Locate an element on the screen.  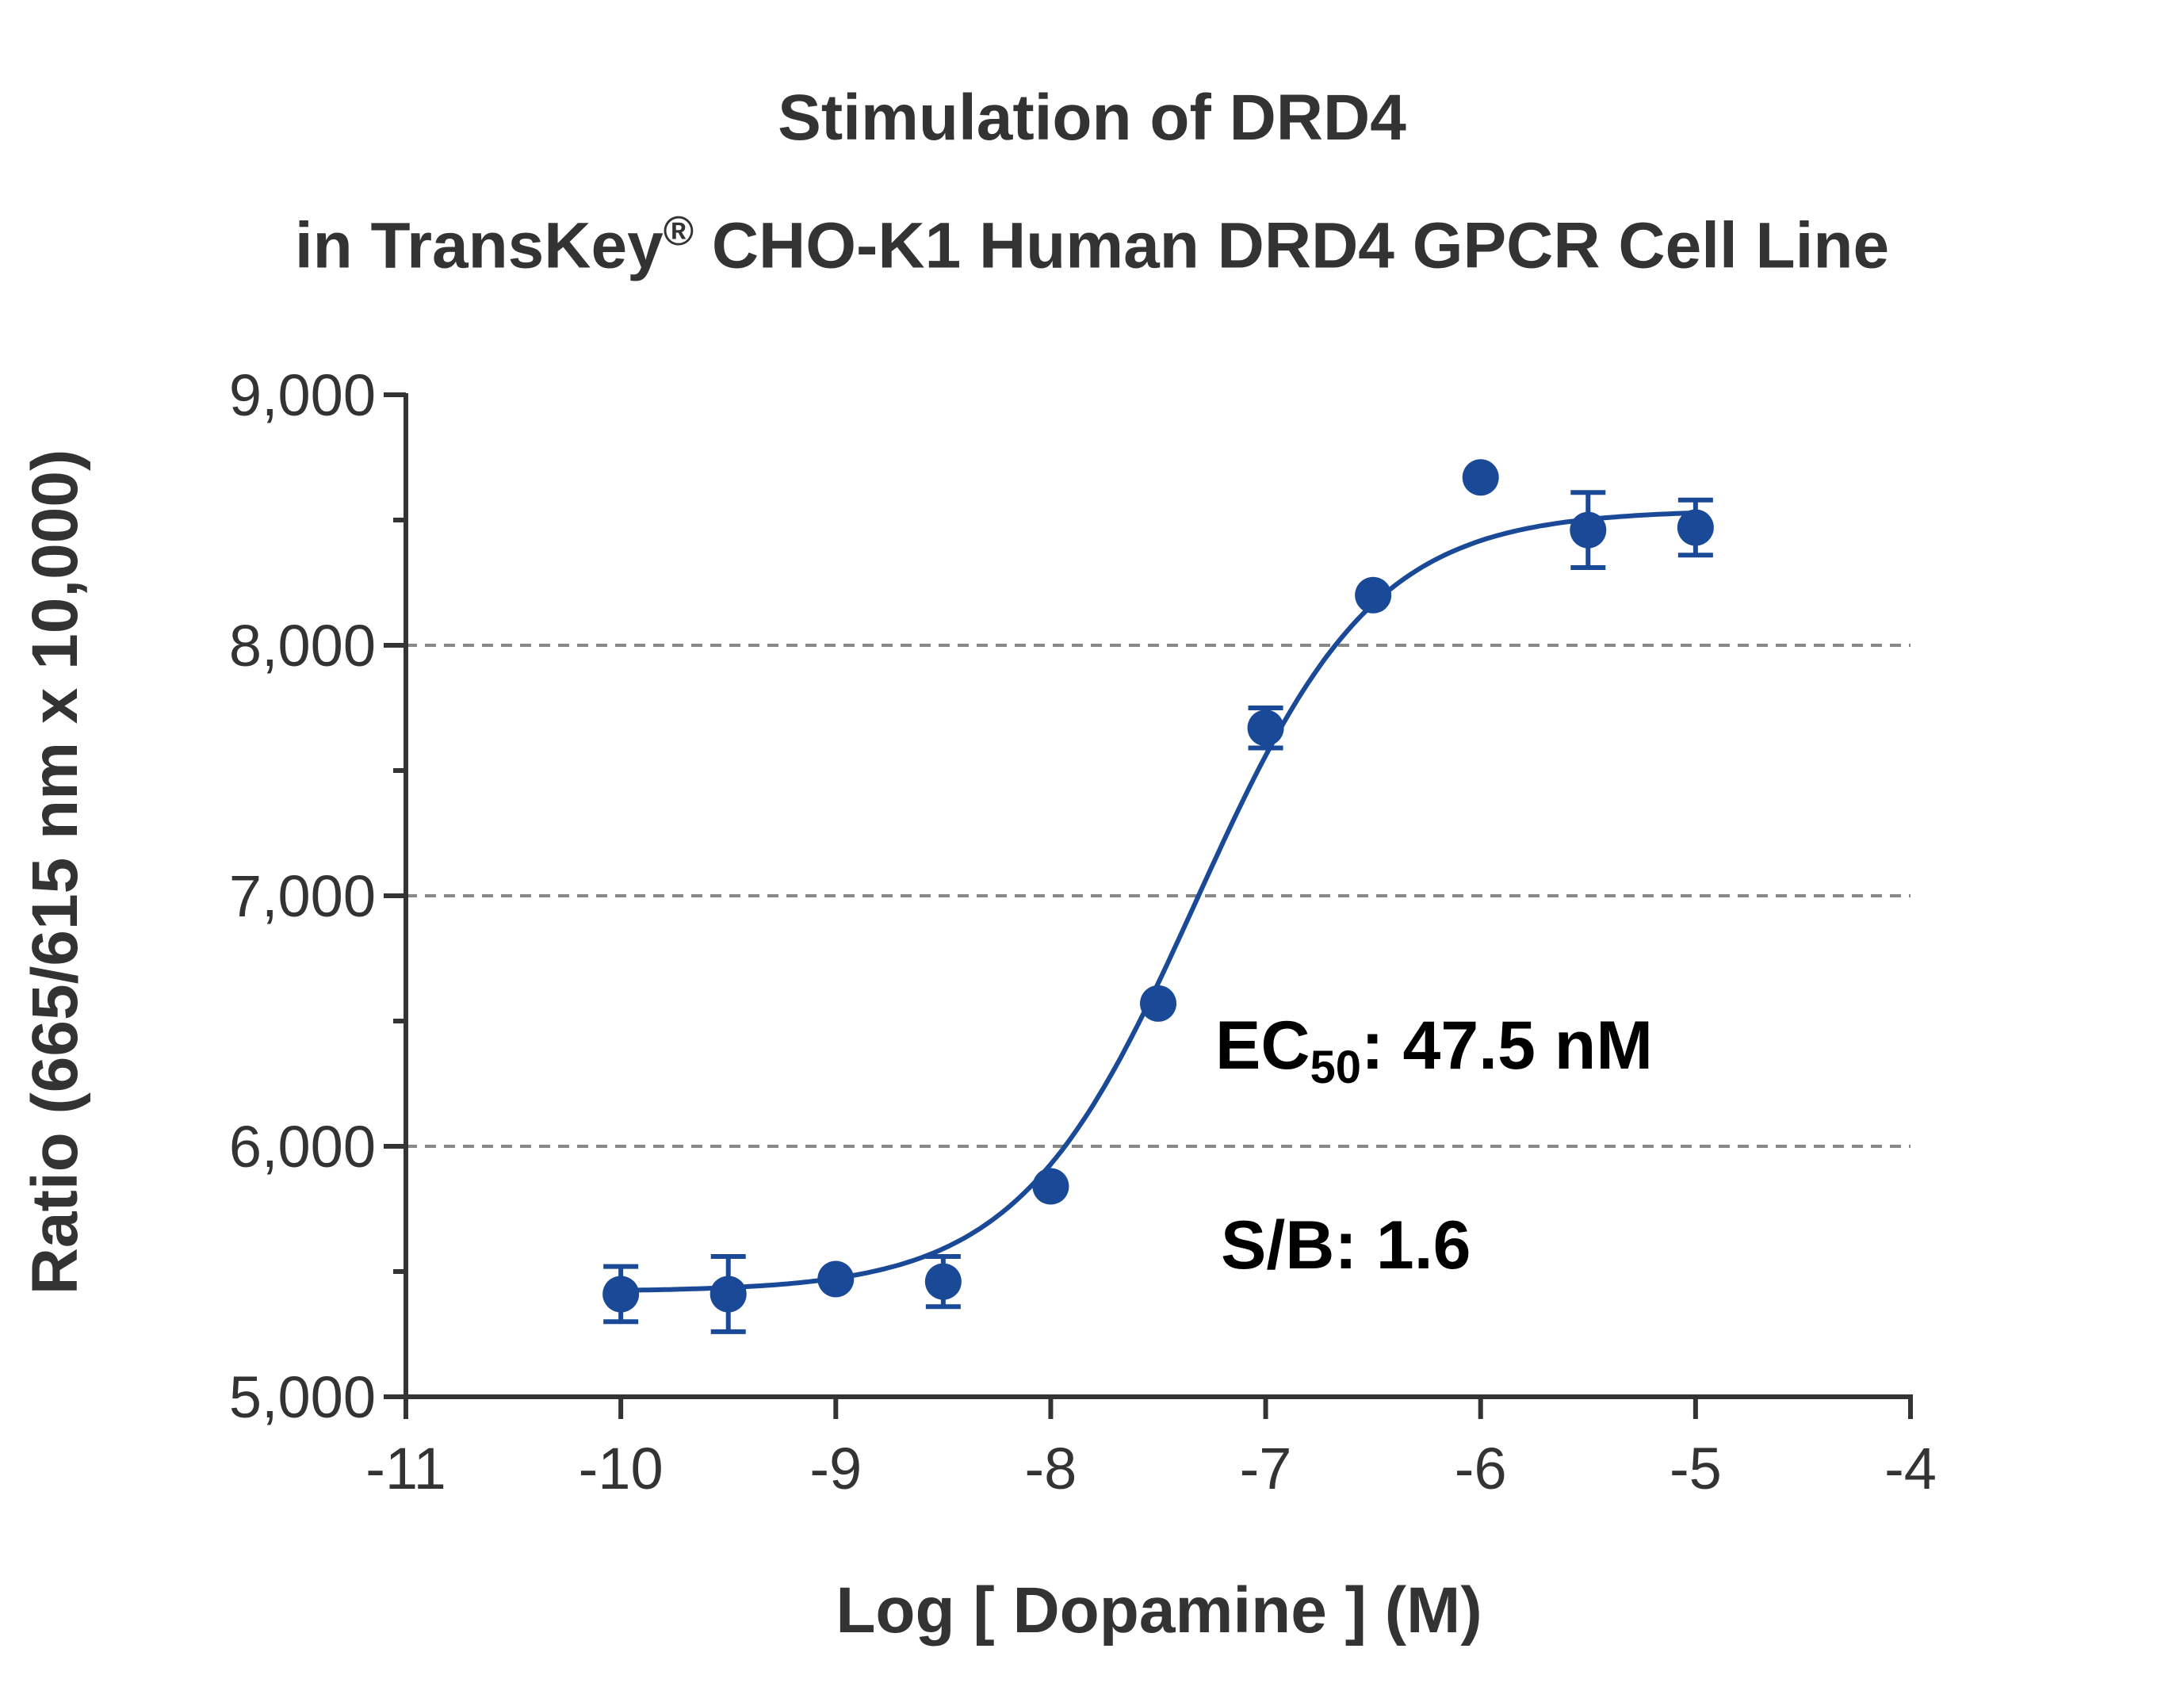
y-tick-label: 5,000 is located at coordinates (302, 1397).